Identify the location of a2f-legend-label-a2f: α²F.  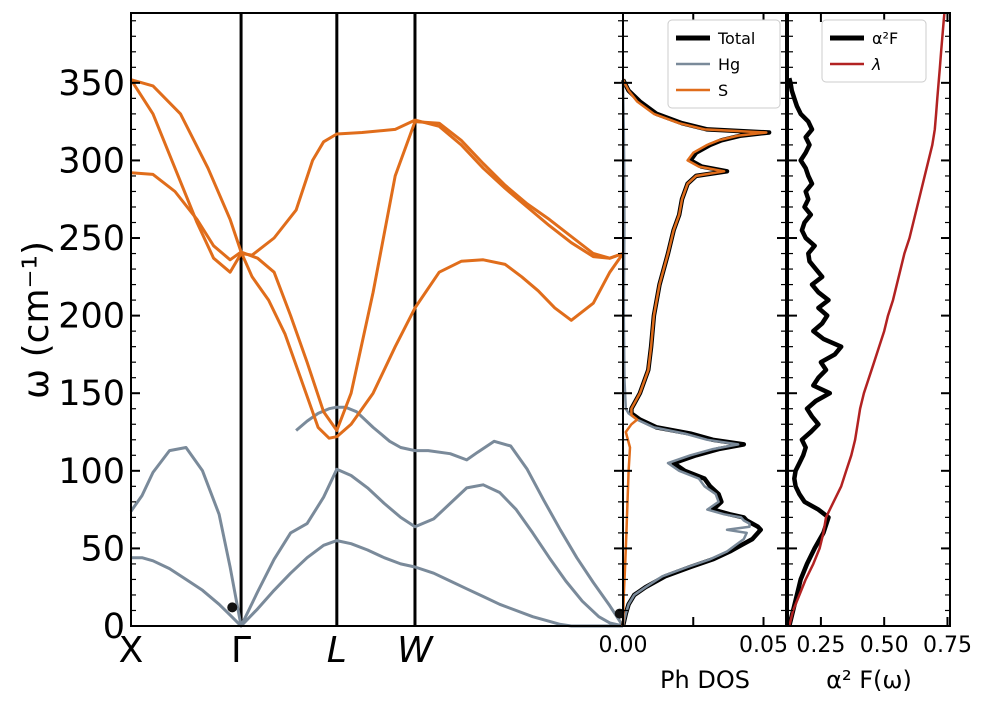
(885, 38).